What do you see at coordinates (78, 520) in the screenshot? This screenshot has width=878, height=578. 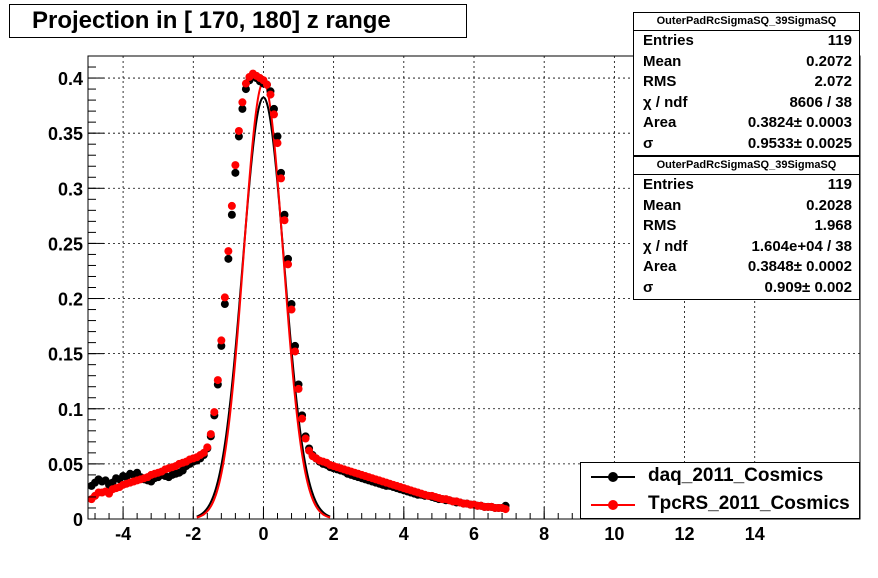 I see `y-tick-label: 0` at bounding box center [78, 520].